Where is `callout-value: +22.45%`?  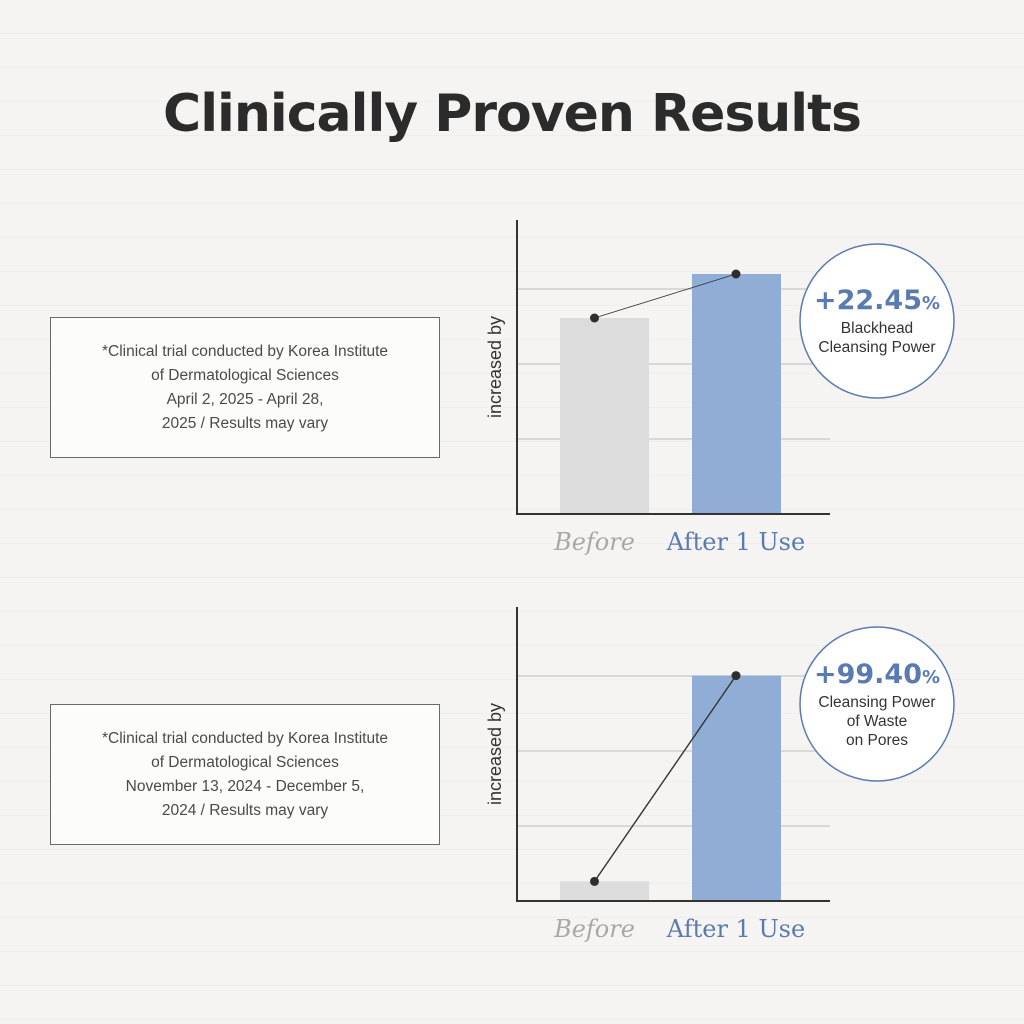 callout-value: +22.45% is located at coordinates (877, 300).